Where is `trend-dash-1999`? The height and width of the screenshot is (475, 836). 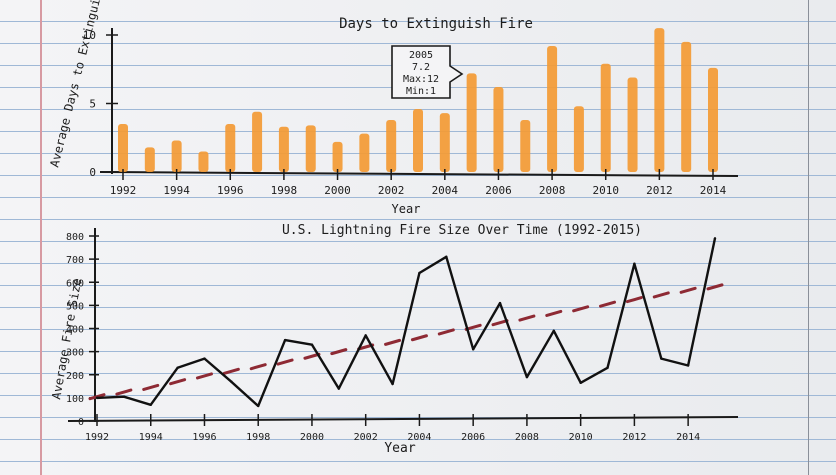
trend-dash-1999 is located at coordinates (285, 362).